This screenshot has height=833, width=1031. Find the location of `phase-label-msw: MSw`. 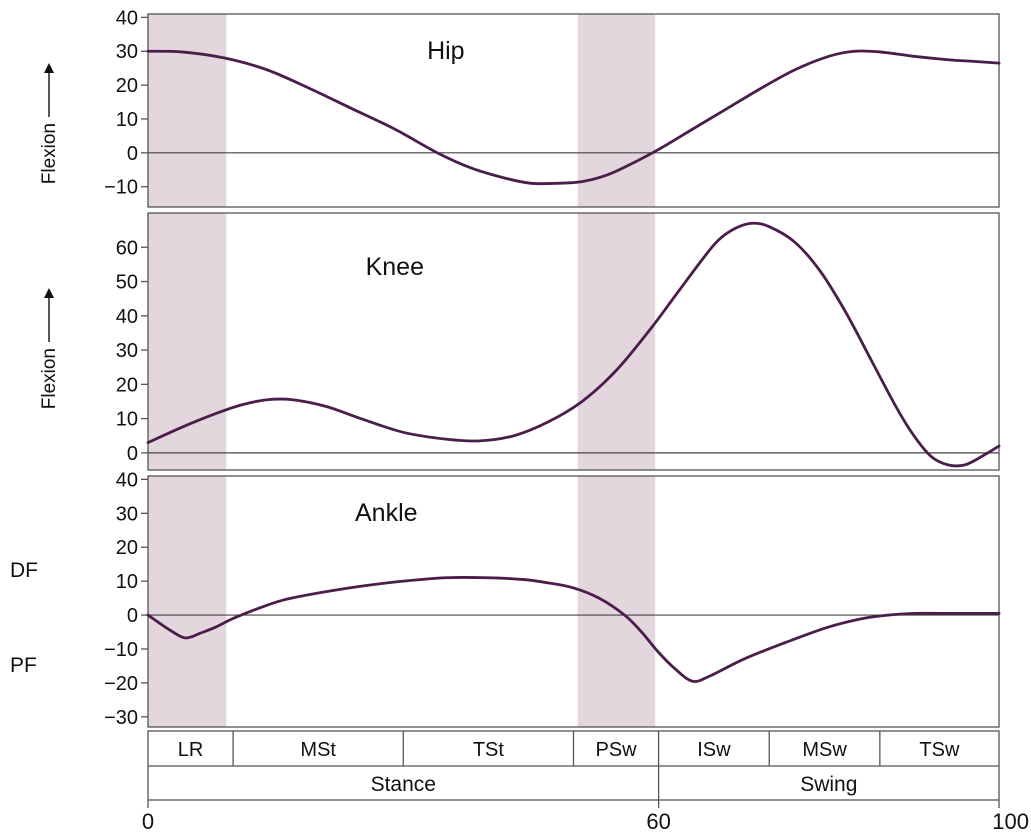

phase-label-msw: MSw is located at coordinates (824, 750).